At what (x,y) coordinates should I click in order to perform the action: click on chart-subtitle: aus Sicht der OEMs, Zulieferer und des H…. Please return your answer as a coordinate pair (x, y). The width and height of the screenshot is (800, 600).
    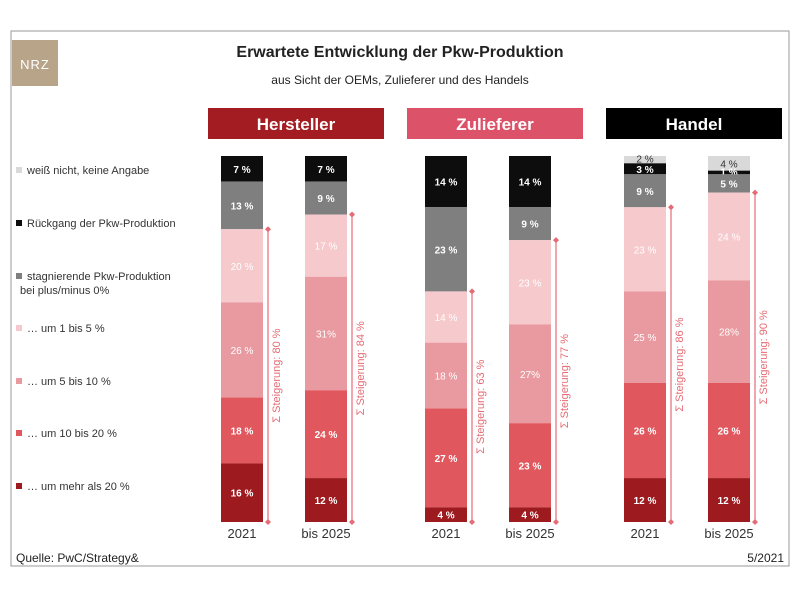
    Looking at the image, I should click on (399, 80).